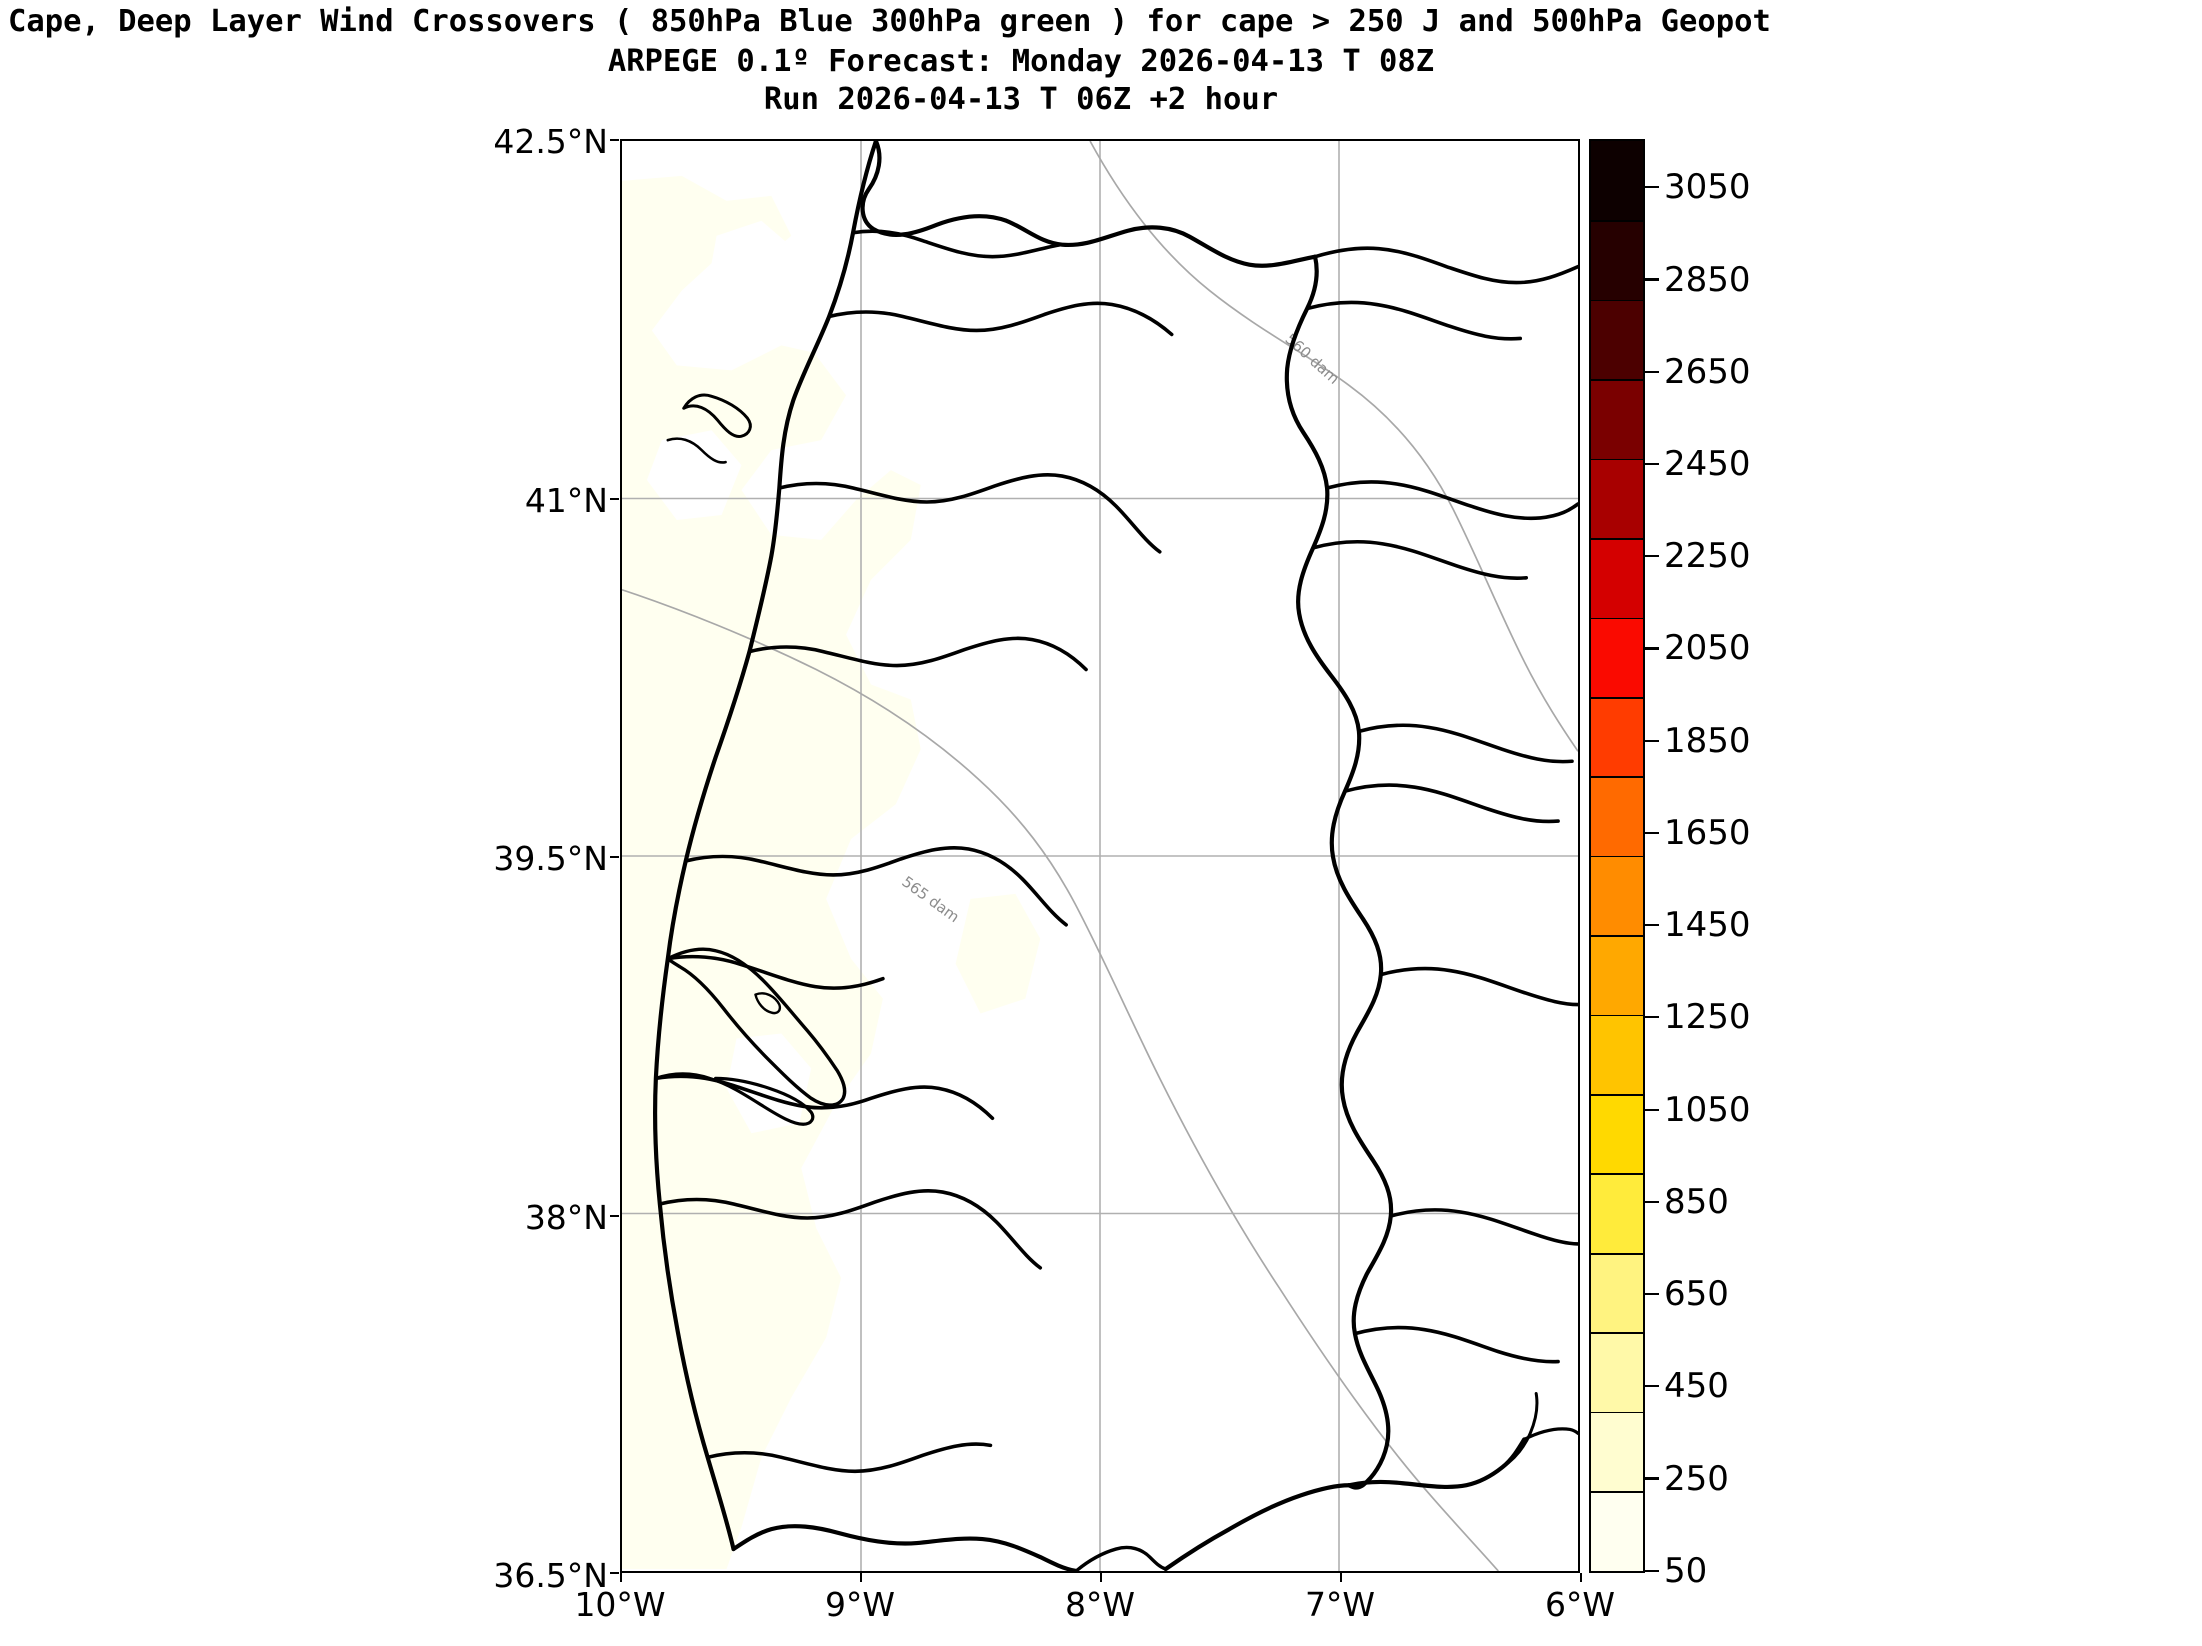 The width and height of the screenshot is (2202, 1646). Describe the element at coordinates (1707, 648) in the screenshot. I see `colorbar-tick-label-2050: 2050` at that location.